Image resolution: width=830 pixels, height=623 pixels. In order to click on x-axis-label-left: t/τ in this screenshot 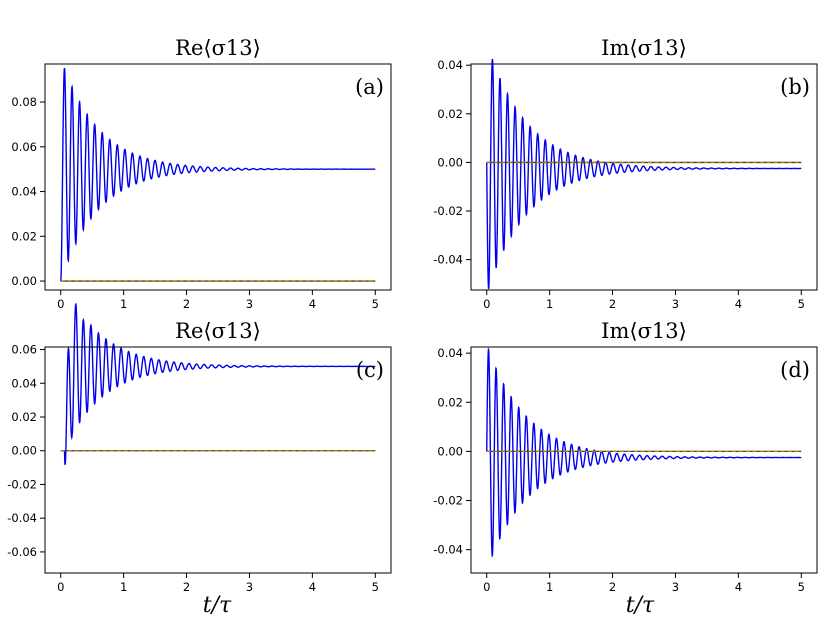, I will do `click(217, 605)`.